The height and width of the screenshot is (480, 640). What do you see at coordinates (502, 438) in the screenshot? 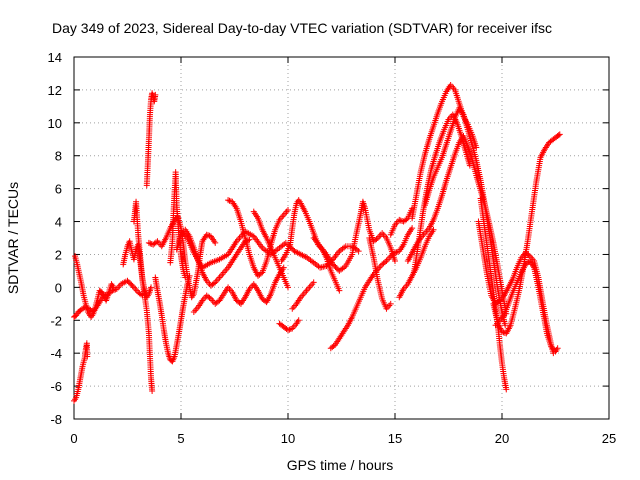
I see `x-tick-label: 20` at bounding box center [502, 438].